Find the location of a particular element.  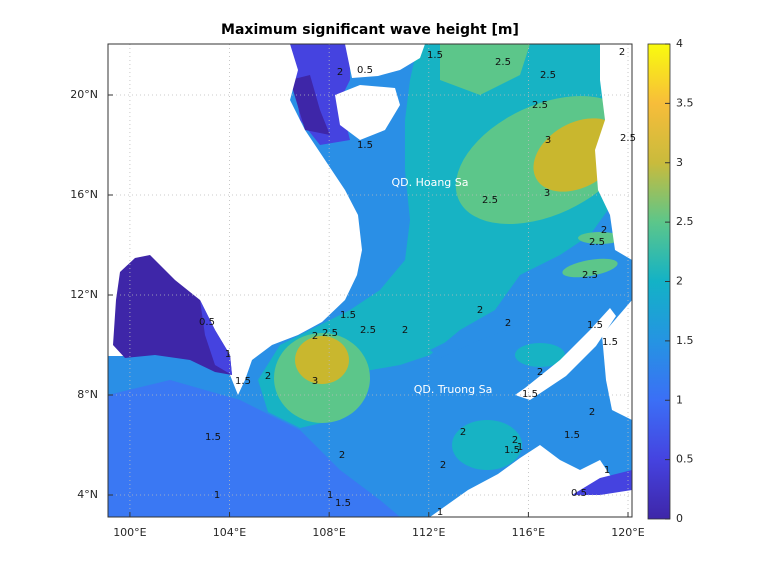

colorbar-tick-label: 0 is located at coordinates (679, 518).